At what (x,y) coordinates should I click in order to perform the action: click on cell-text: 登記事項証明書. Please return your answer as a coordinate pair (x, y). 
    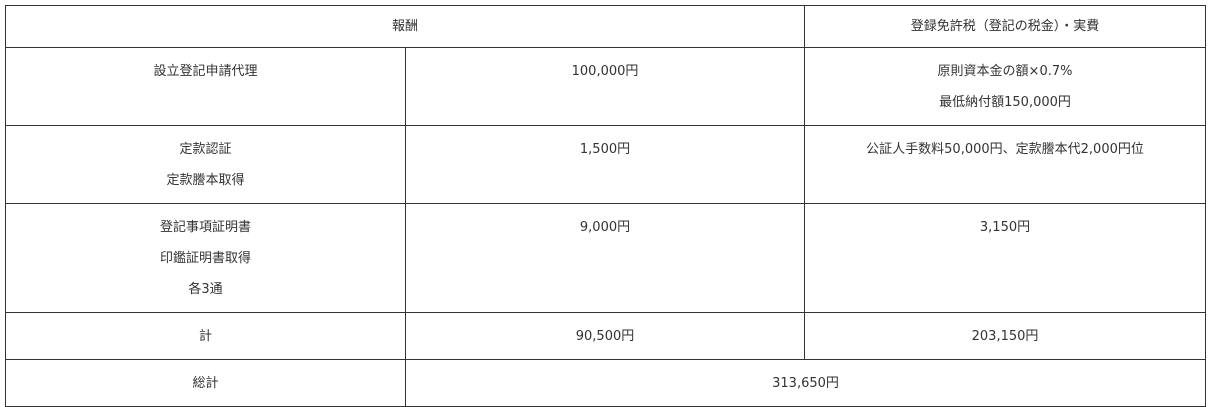
    Looking at the image, I should click on (205, 227).